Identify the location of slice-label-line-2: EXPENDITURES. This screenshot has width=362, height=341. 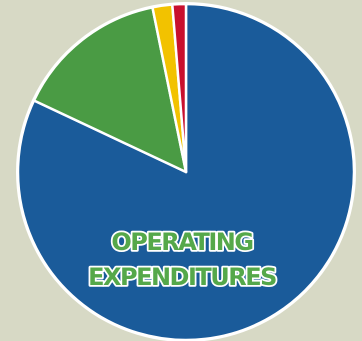
(182, 277).